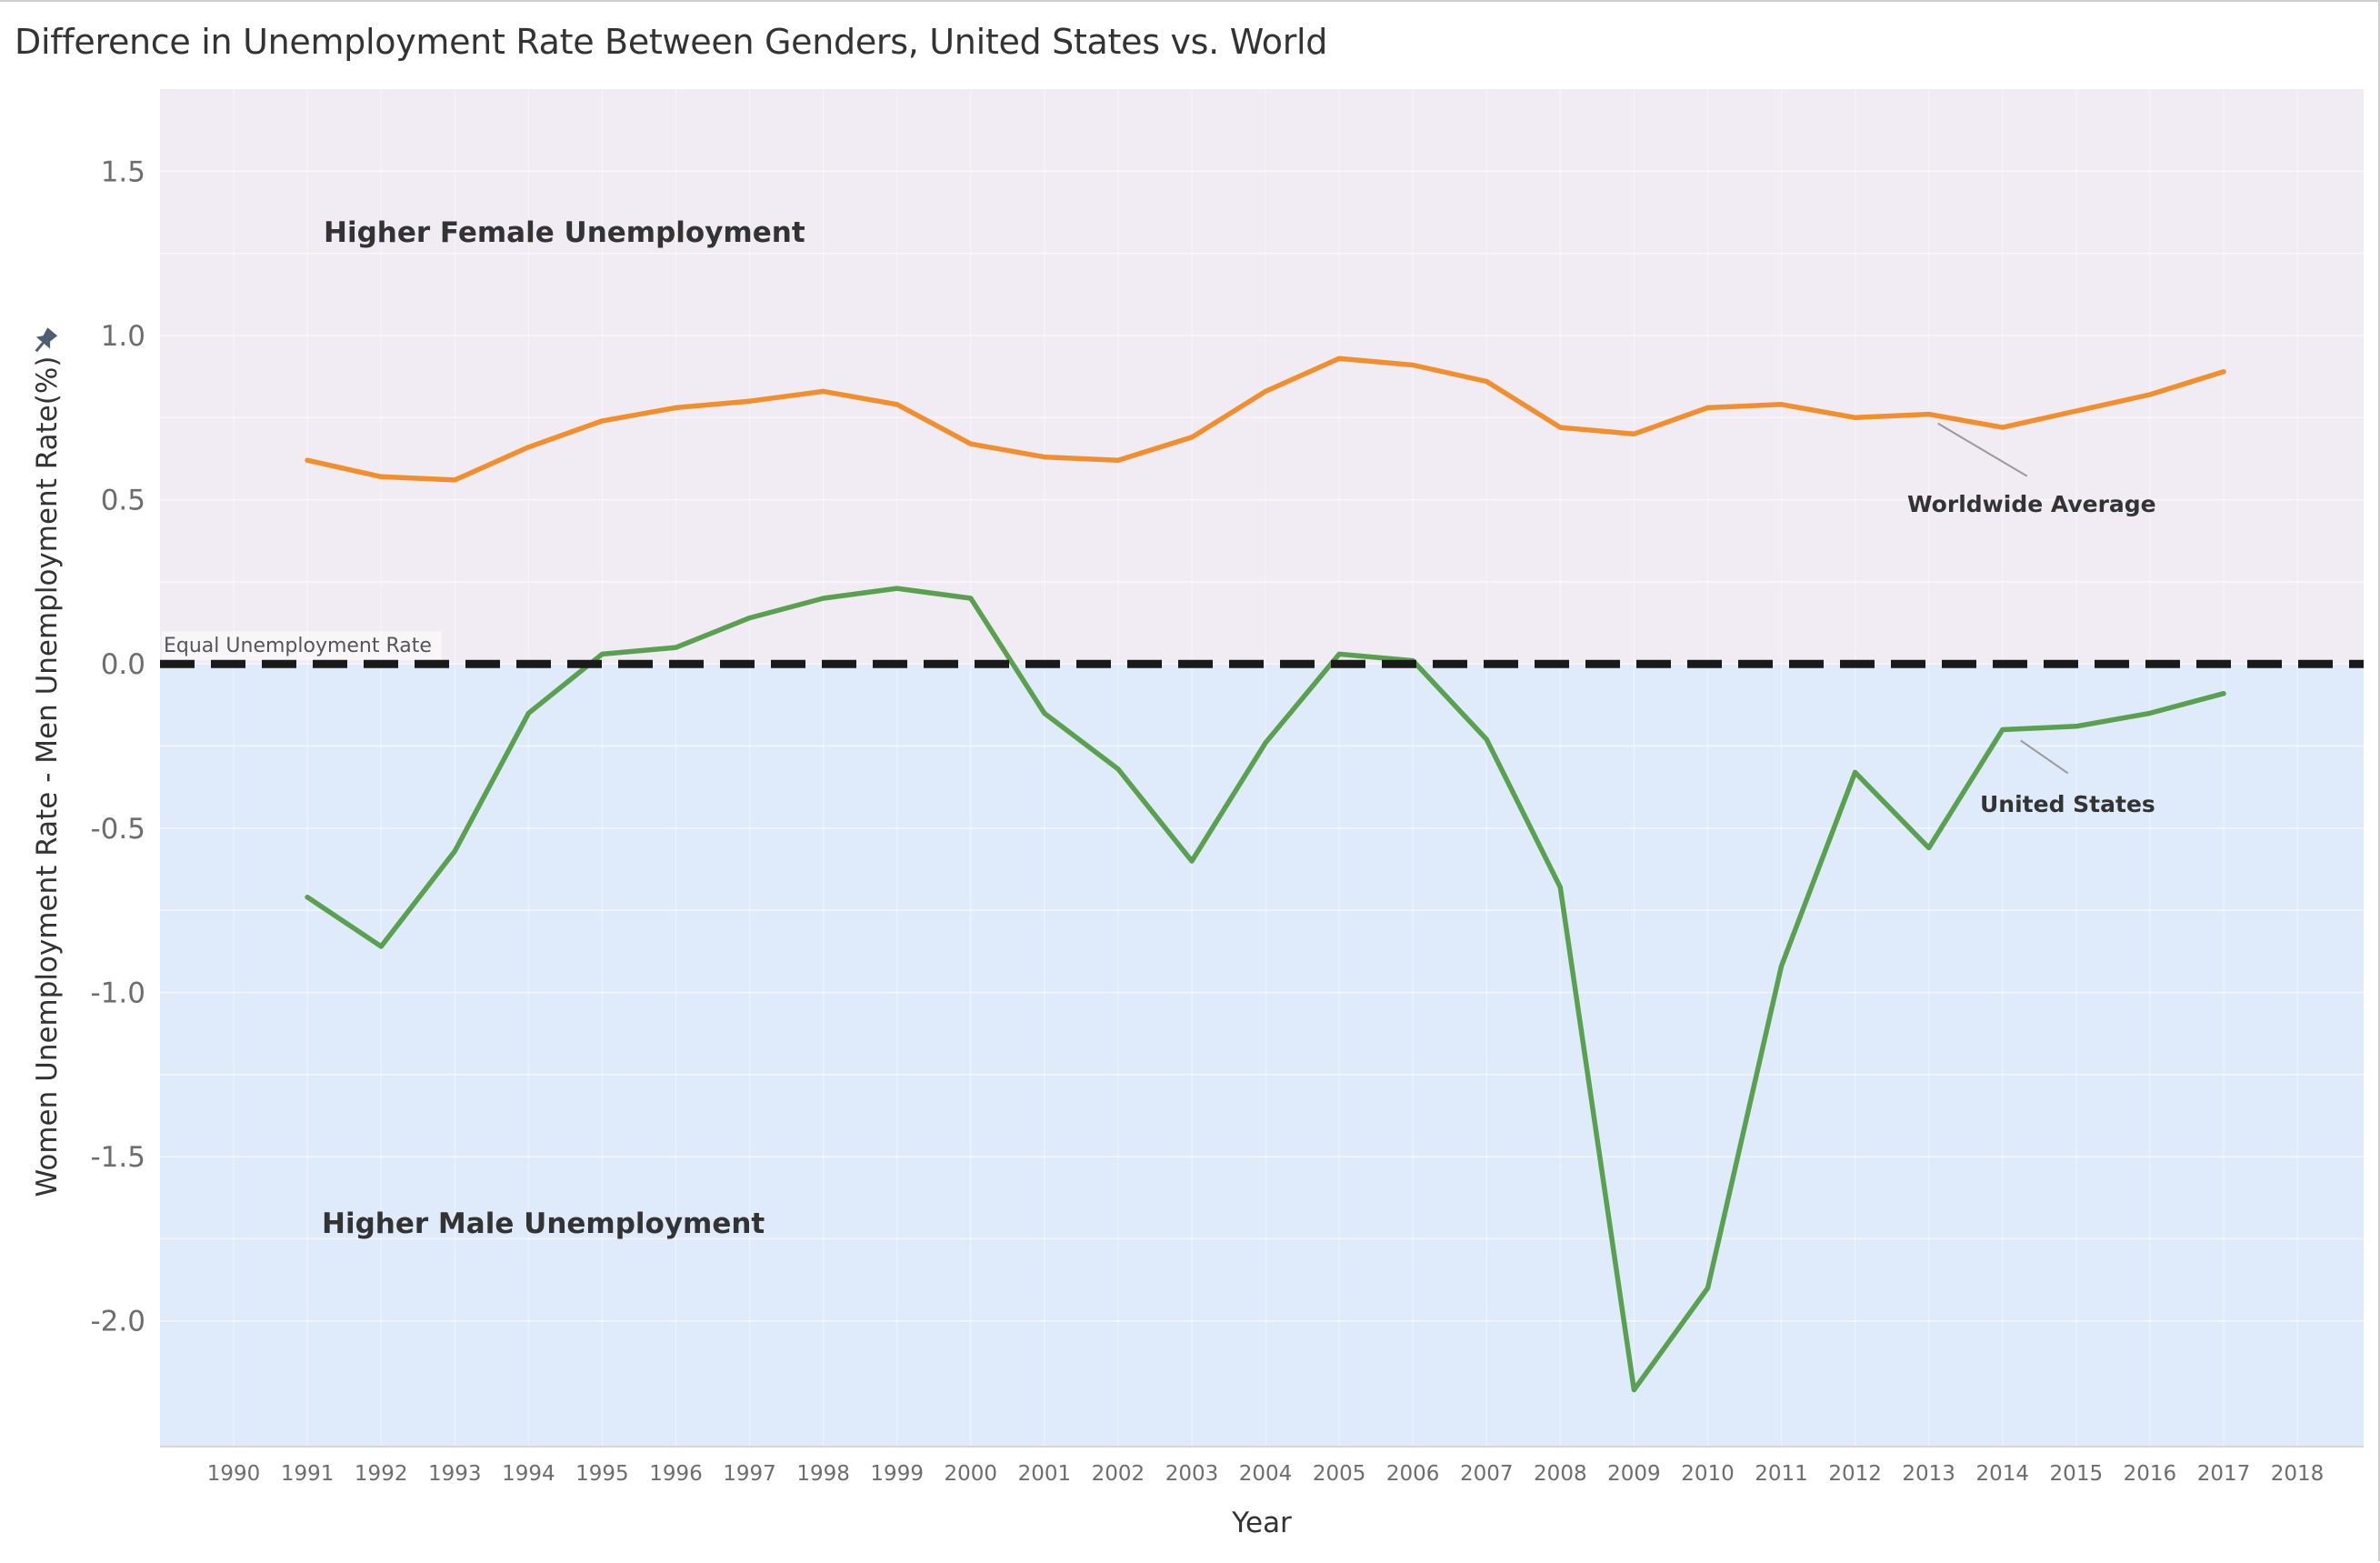 This screenshot has width=2380, height=1563. Describe the element at coordinates (1045, 1474) in the screenshot. I see `x-tick-label: 2001` at that location.